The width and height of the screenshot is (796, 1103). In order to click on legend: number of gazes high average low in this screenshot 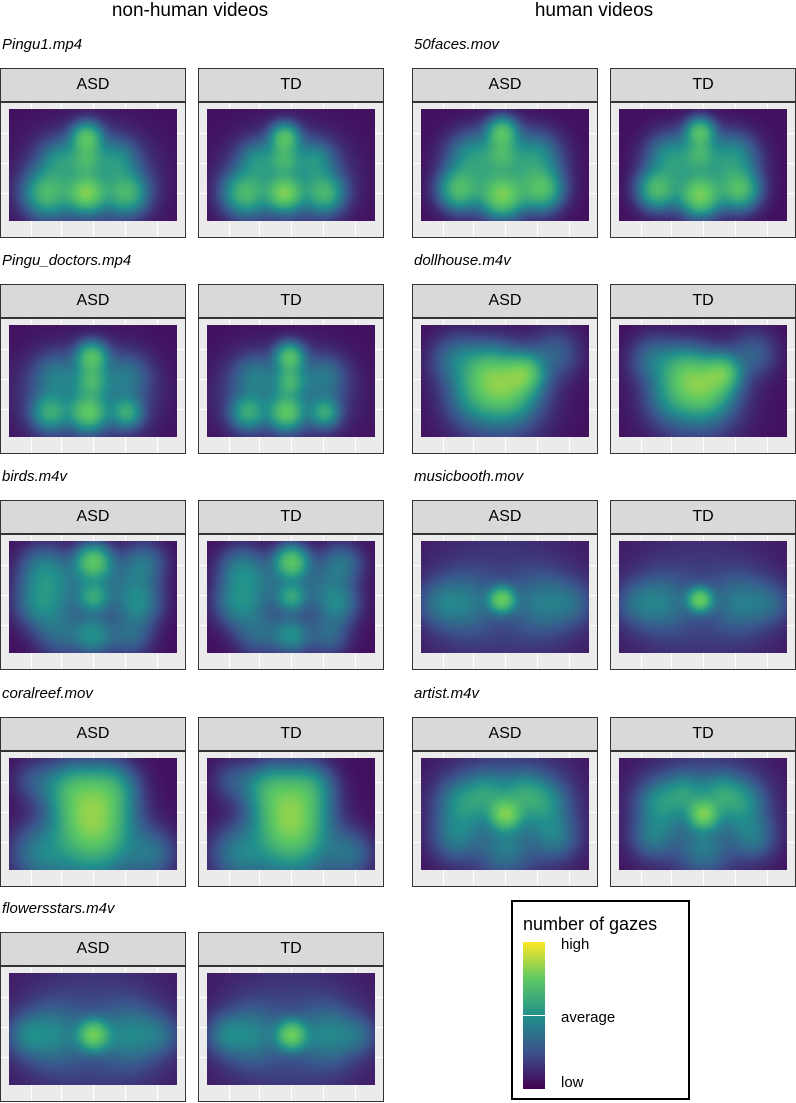, I will do `click(600, 1000)`.